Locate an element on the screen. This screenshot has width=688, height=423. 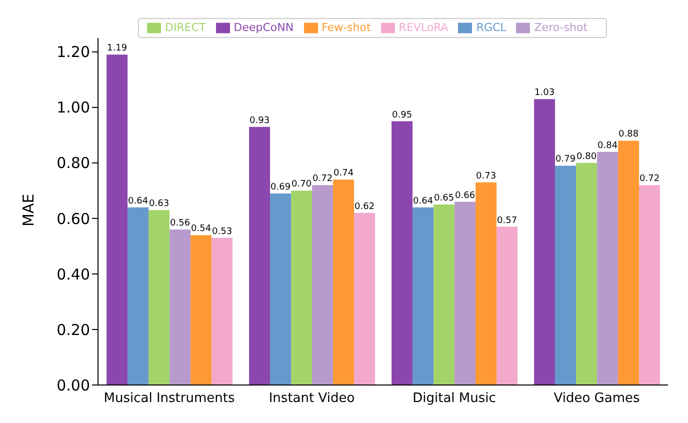
y-tick-label: 1.00 is located at coordinates (73, 107).